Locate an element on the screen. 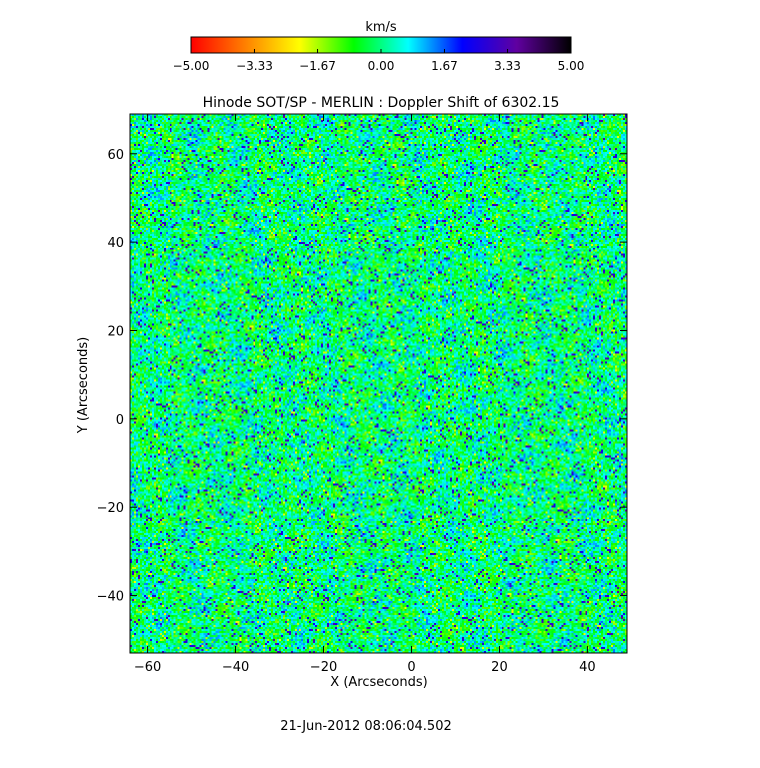 Image resolution: width=760 pixels, height=768 pixels. x-tick-label: 20 is located at coordinates (499, 667).